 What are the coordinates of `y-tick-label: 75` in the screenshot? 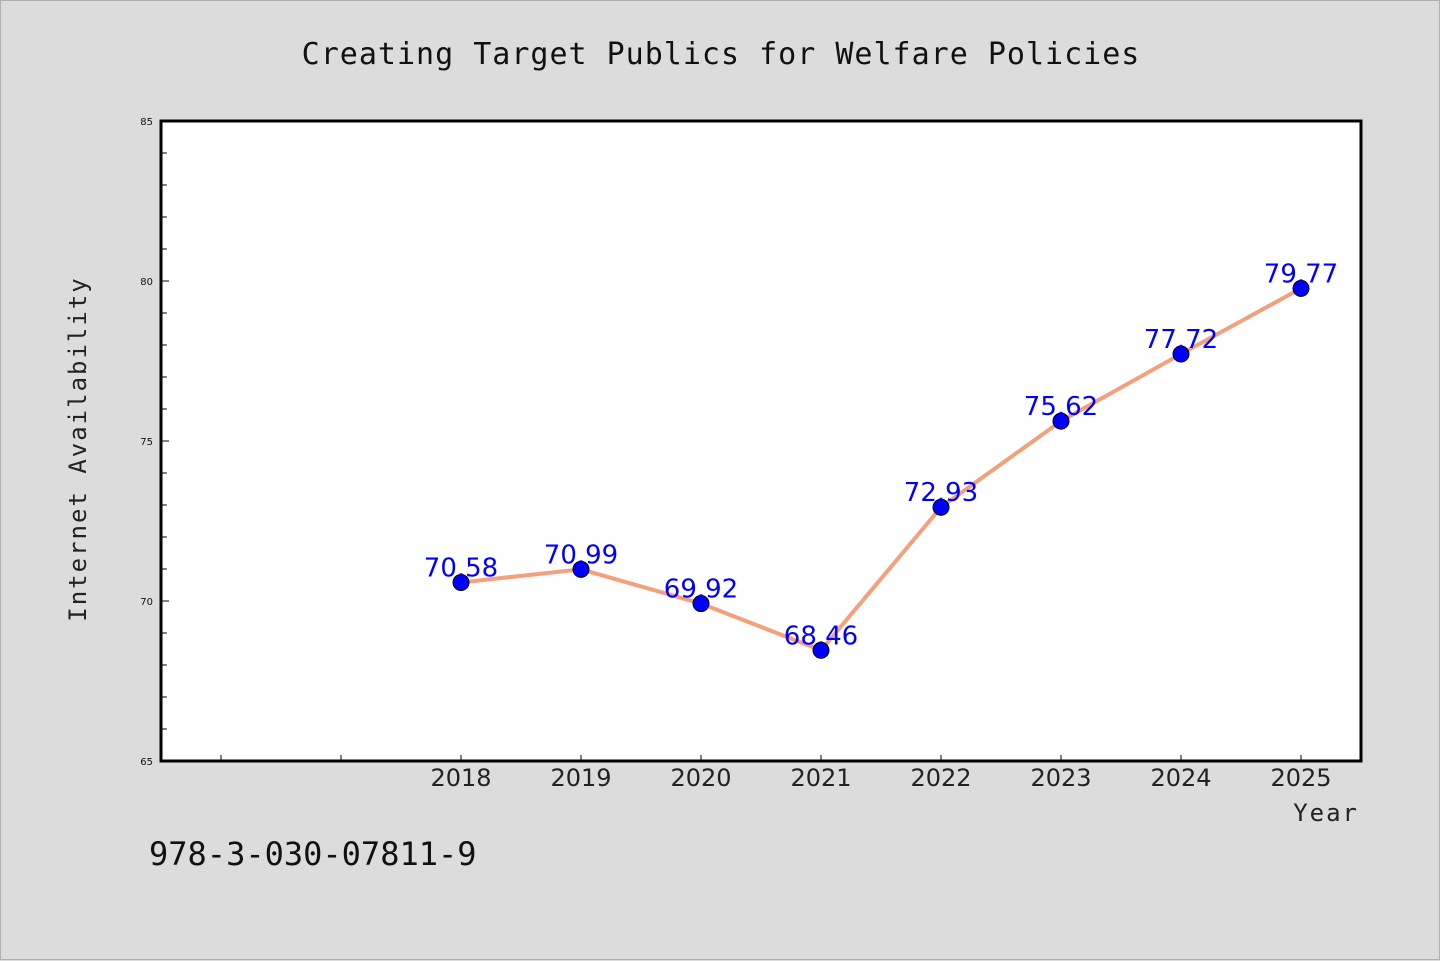 It's located at (146, 442).